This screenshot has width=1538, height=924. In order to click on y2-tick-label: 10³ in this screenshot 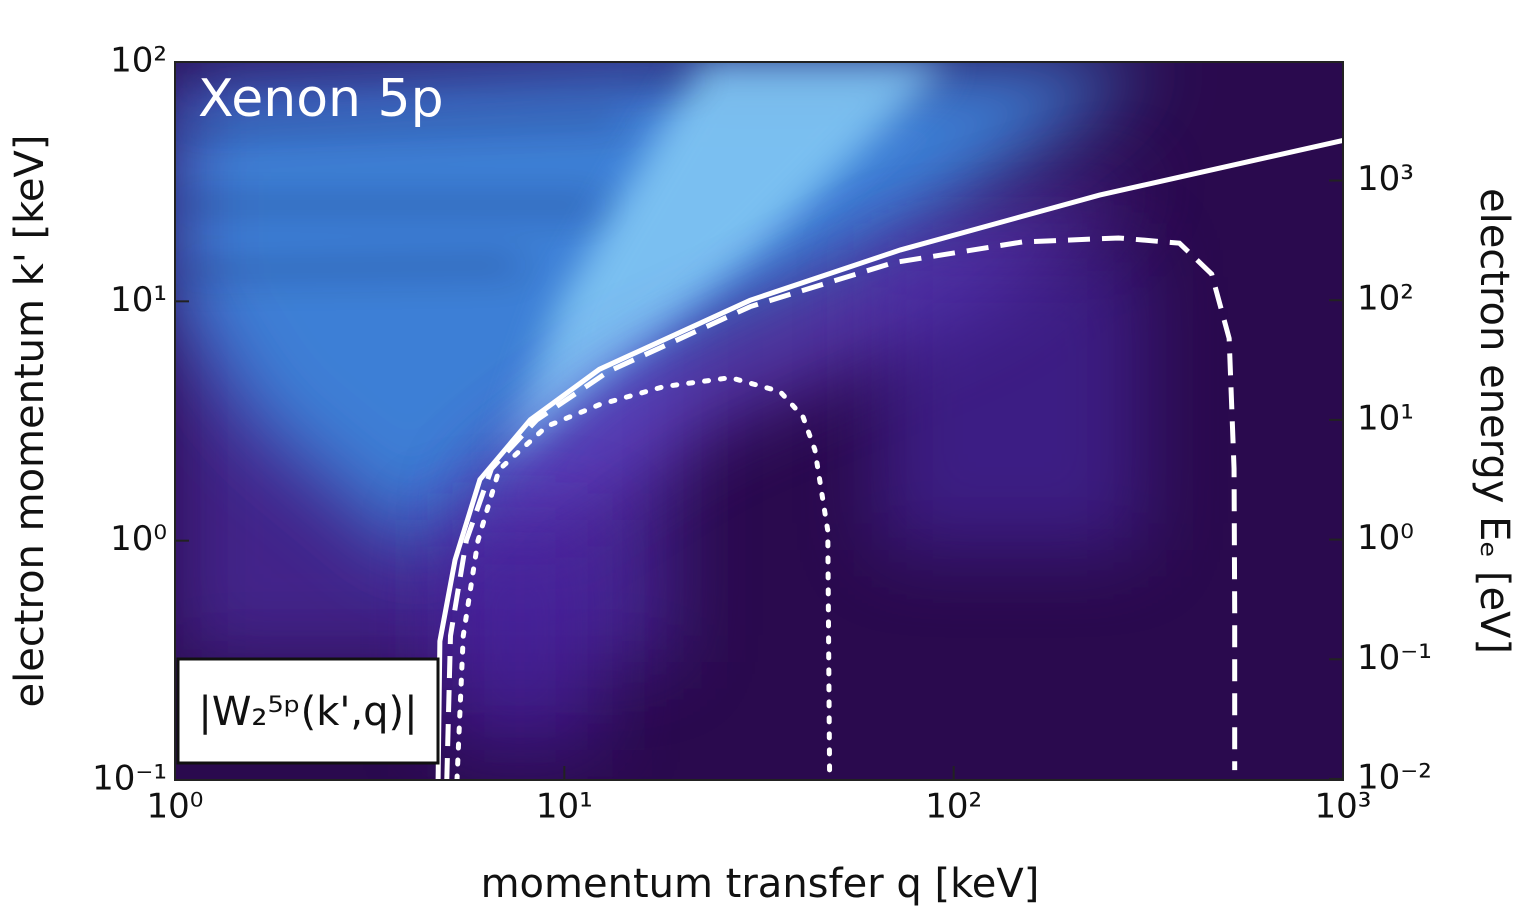, I will do `click(1385, 179)`.